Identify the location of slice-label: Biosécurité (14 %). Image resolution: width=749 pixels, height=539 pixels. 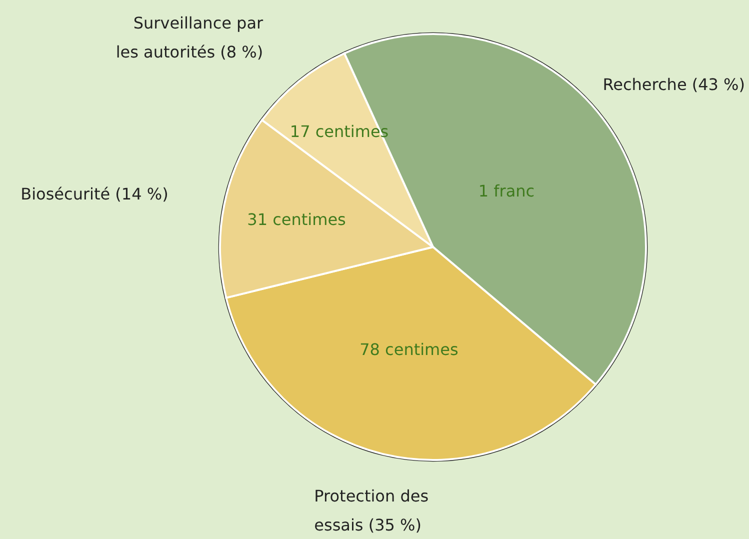
(94, 194).